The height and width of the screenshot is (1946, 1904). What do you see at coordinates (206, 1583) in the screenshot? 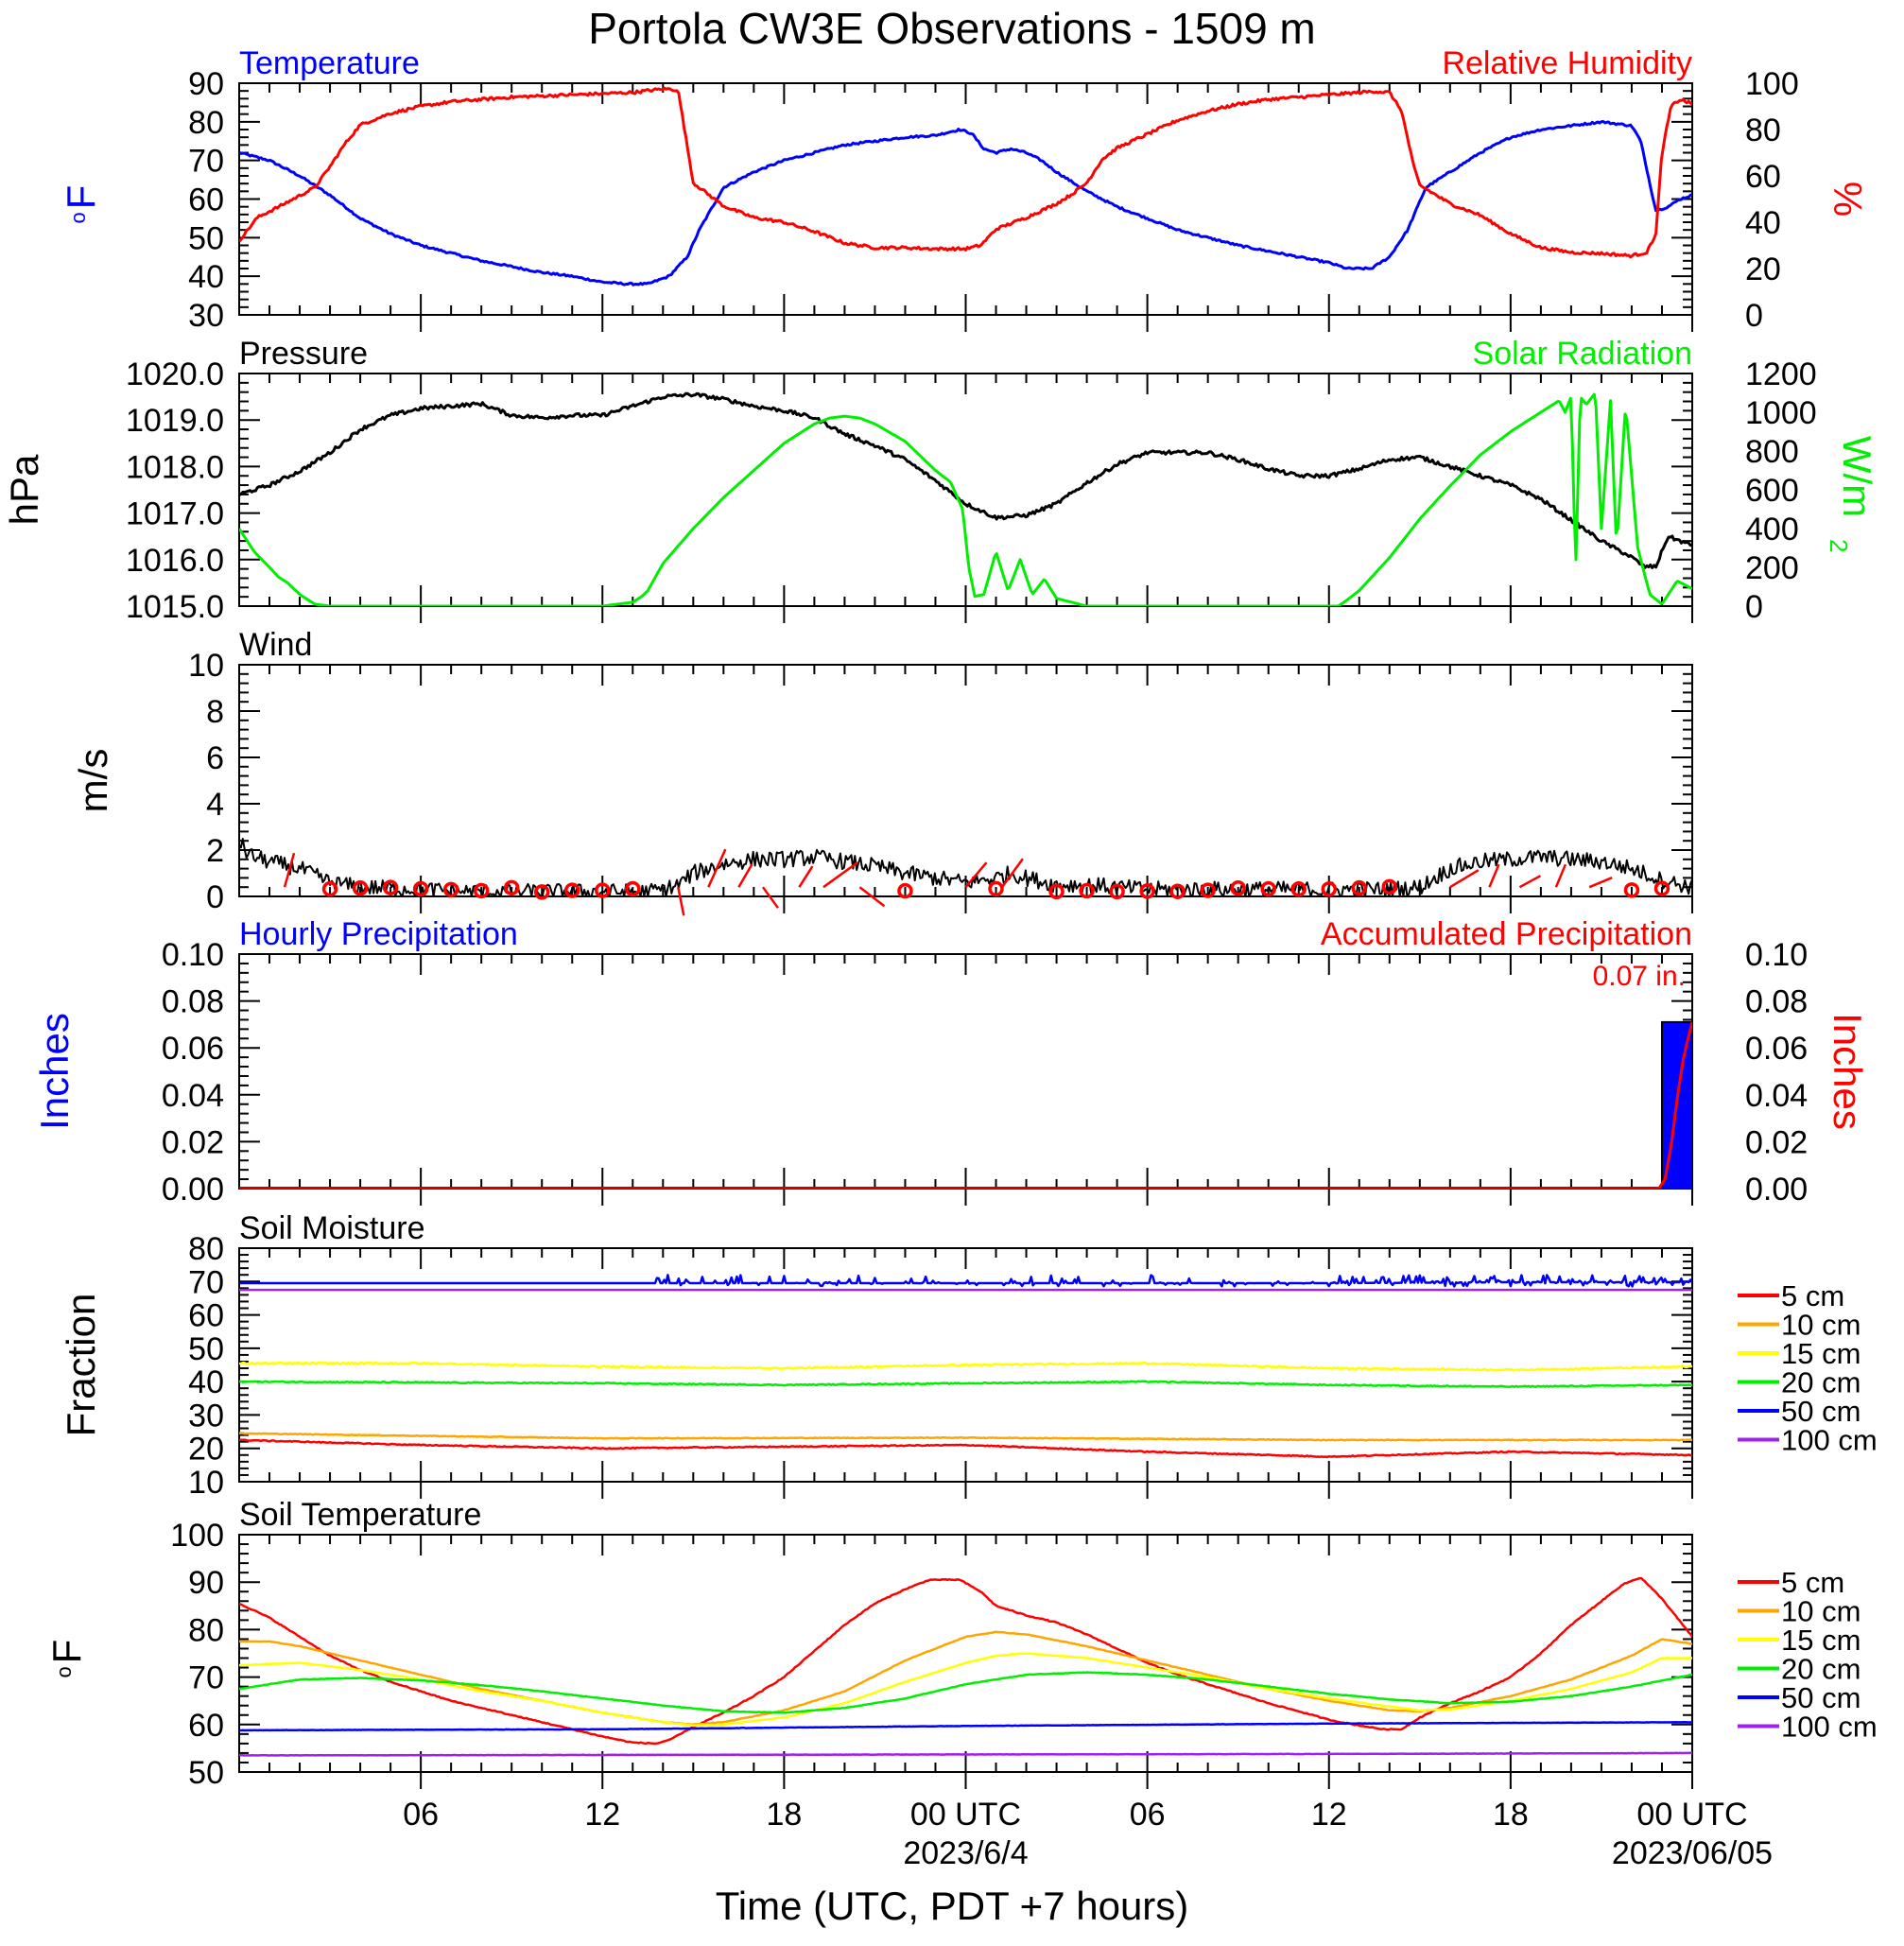
I see `y-tick-label-left: 90` at bounding box center [206, 1583].